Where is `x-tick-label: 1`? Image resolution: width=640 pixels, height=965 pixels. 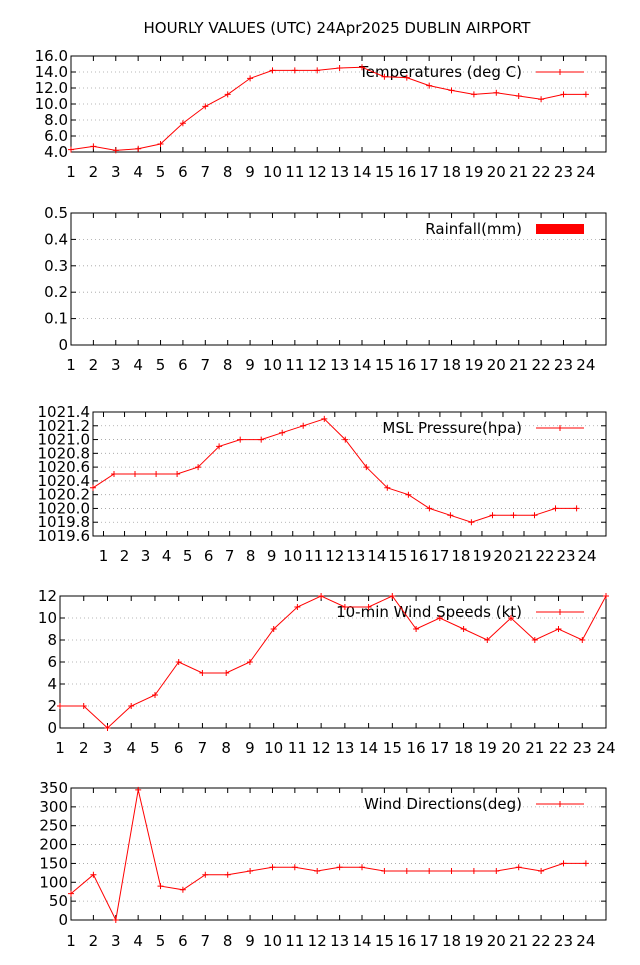 x-tick-label: 1 is located at coordinates (71, 365).